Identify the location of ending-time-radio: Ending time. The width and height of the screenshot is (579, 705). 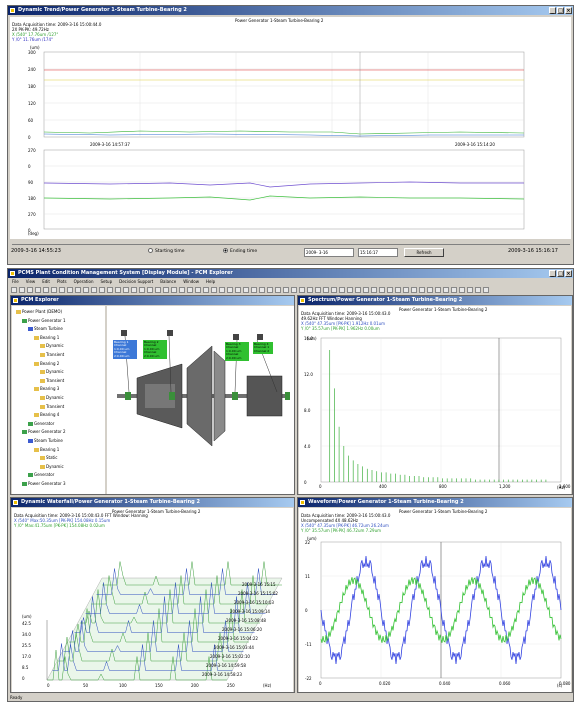
(240, 251).